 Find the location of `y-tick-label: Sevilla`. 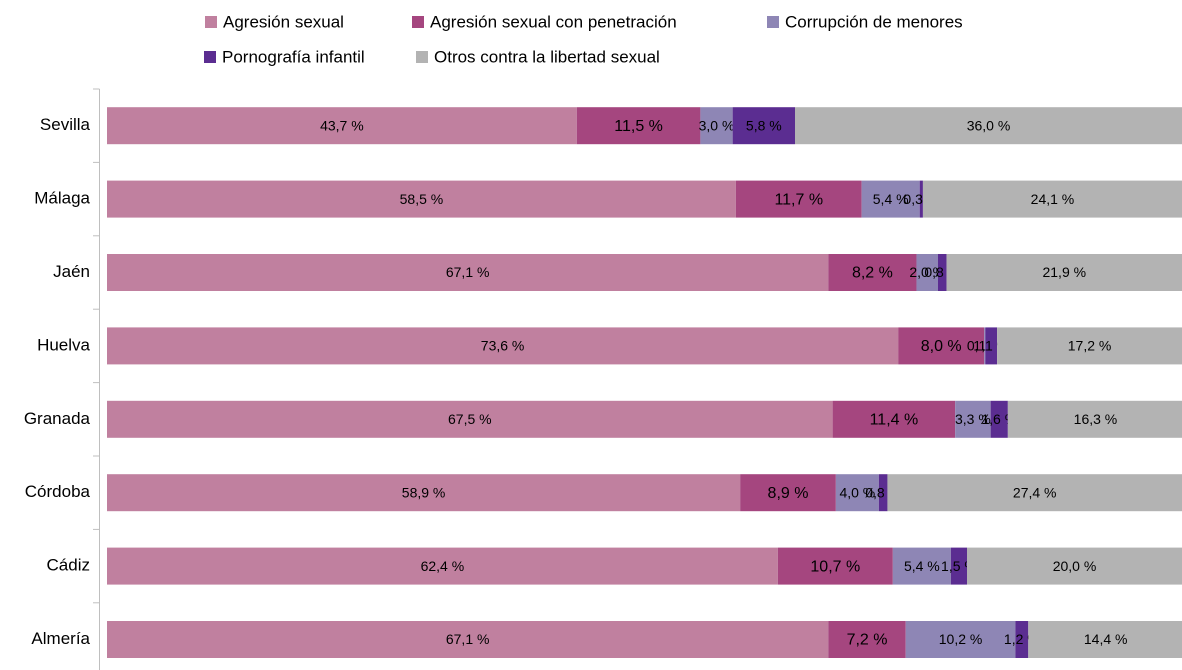

y-tick-label: Sevilla is located at coordinates (65, 124).